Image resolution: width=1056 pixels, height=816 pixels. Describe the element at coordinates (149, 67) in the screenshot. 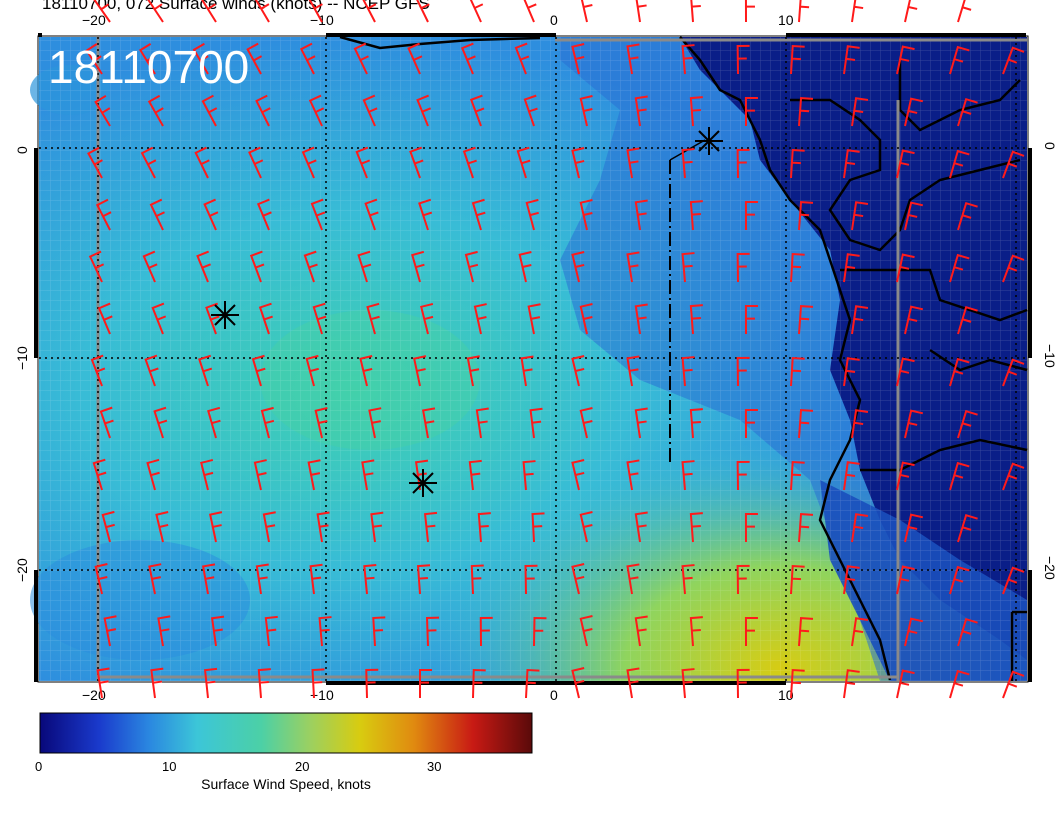

I see `date-stamp: 18110700` at that location.